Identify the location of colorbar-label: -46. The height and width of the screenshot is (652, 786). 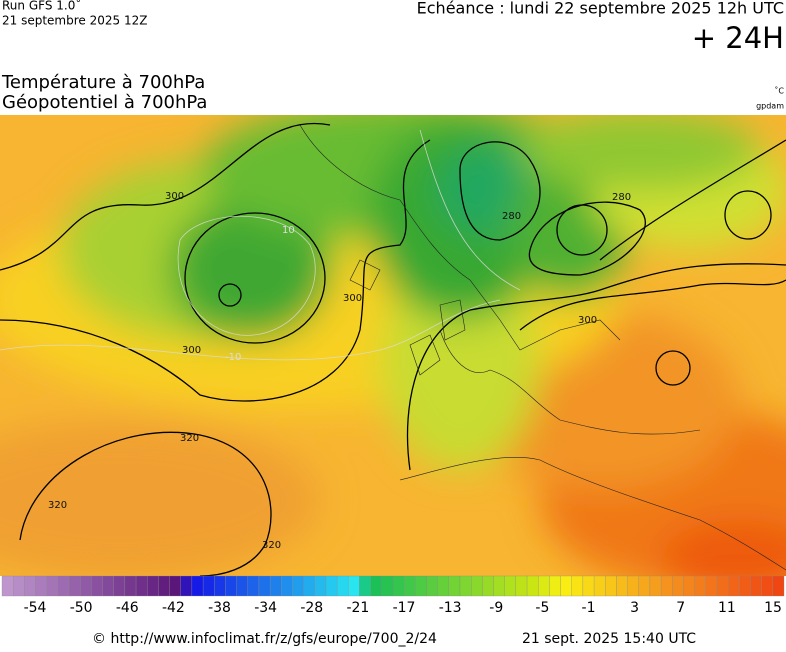
(127, 608).